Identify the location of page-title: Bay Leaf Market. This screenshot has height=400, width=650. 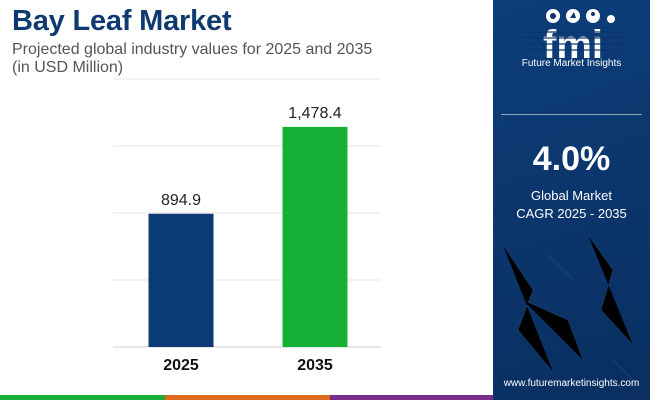
(122, 21).